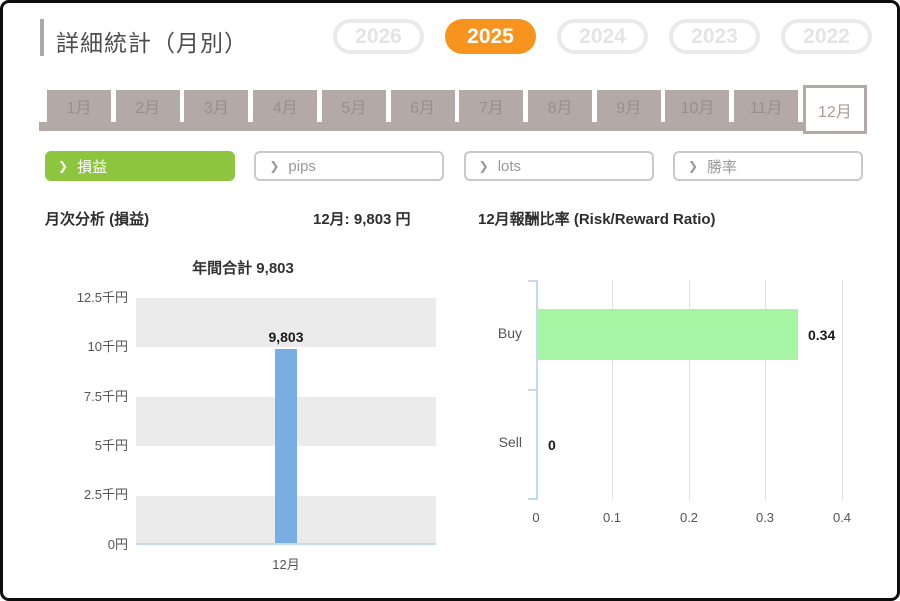  Describe the element at coordinates (714, 36) in the screenshot. I see `year-pill-2023: 2023` at that location.